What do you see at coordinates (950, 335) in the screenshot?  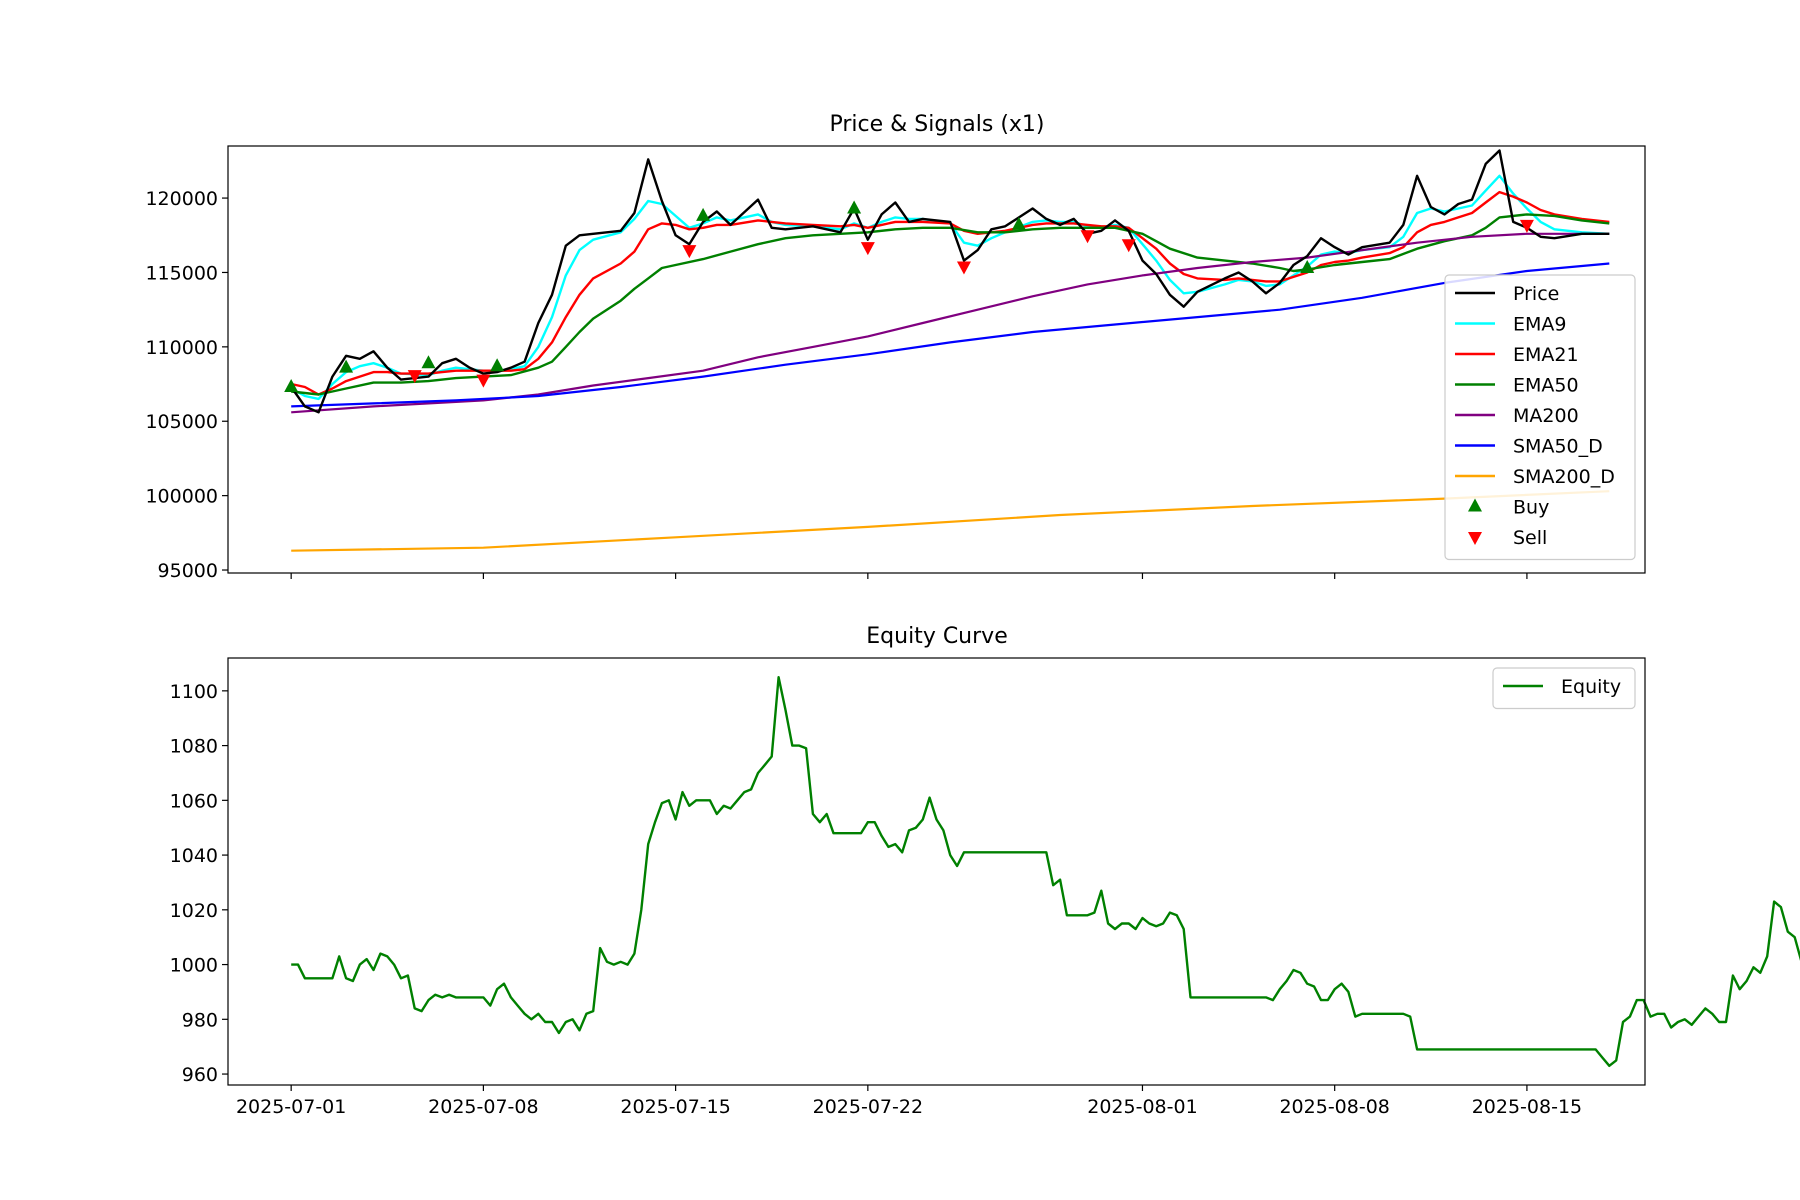 I see `series-line-sma50-d` at bounding box center [950, 335].